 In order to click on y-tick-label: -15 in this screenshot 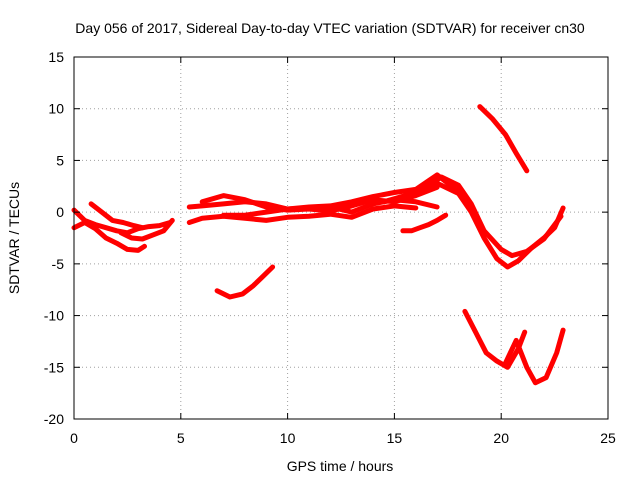, I will do `click(54, 367)`.